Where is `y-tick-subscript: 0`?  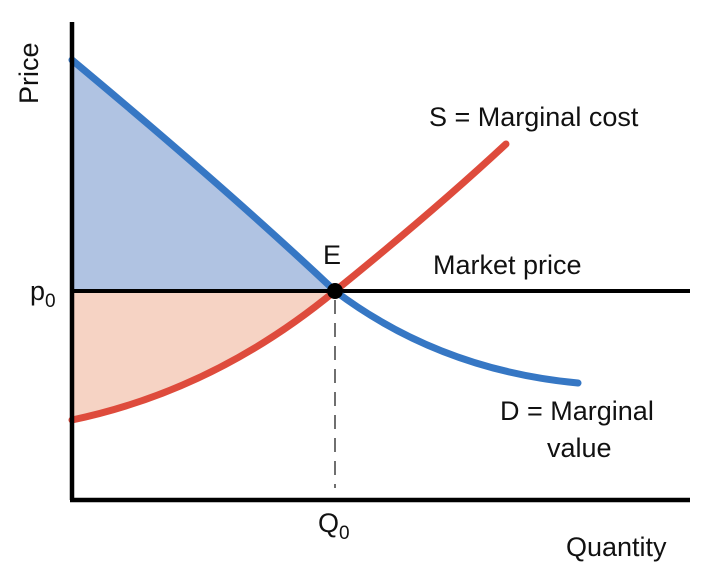
y-tick-subscript: 0 is located at coordinates (50, 301).